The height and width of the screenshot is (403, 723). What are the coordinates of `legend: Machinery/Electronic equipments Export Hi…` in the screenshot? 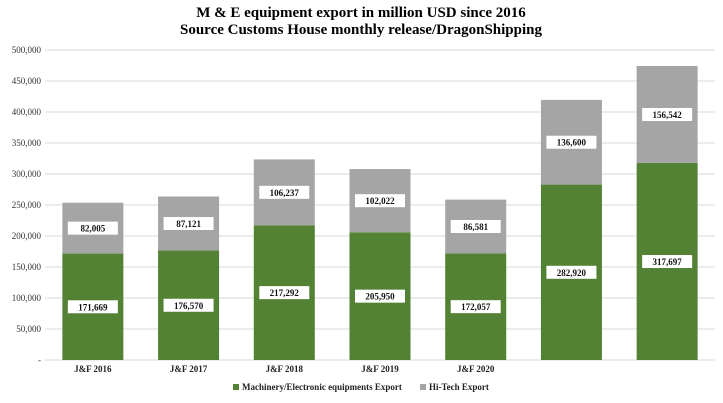 It's located at (361, 387).